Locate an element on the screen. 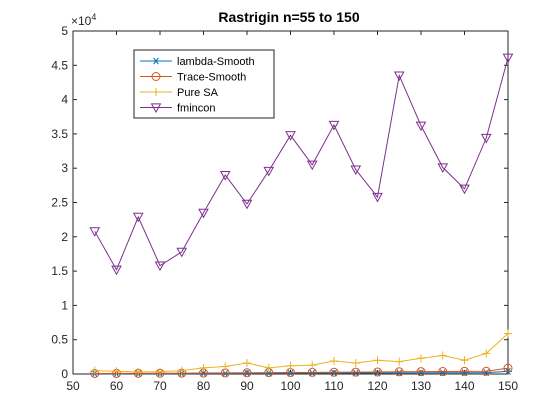 The width and height of the screenshot is (560, 420). y-tick-label: 0 is located at coordinates (64, 374).